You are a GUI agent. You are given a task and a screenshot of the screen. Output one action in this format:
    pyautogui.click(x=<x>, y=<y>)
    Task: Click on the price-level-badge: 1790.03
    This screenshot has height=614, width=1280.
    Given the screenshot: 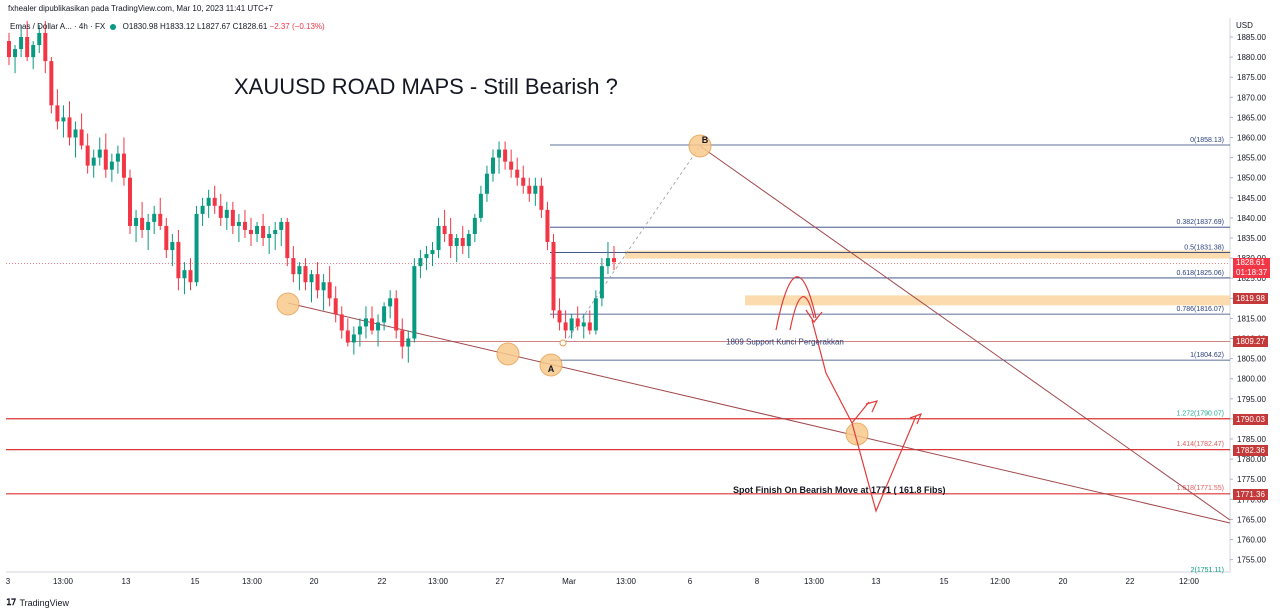 What is the action you would take?
    pyautogui.click(x=1250, y=419)
    